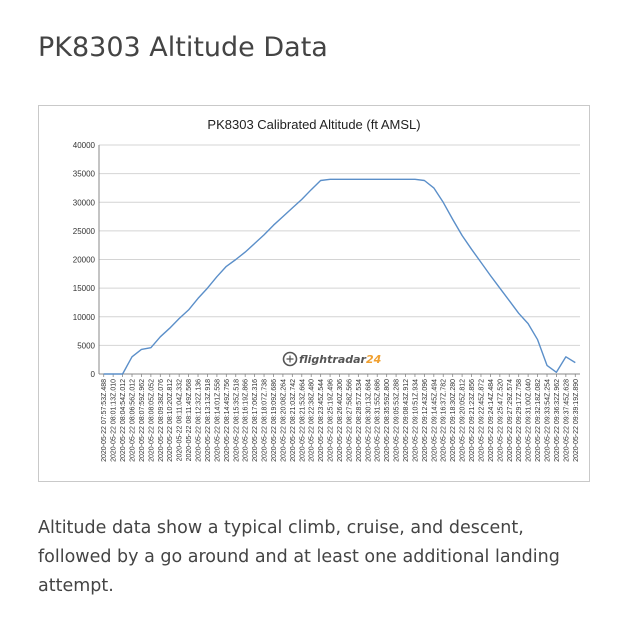  What do you see at coordinates (387, 420) in the screenshot?
I see `x-tick-label: 2020-05-22 08:35:59Z.800` at bounding box center [387, 420].